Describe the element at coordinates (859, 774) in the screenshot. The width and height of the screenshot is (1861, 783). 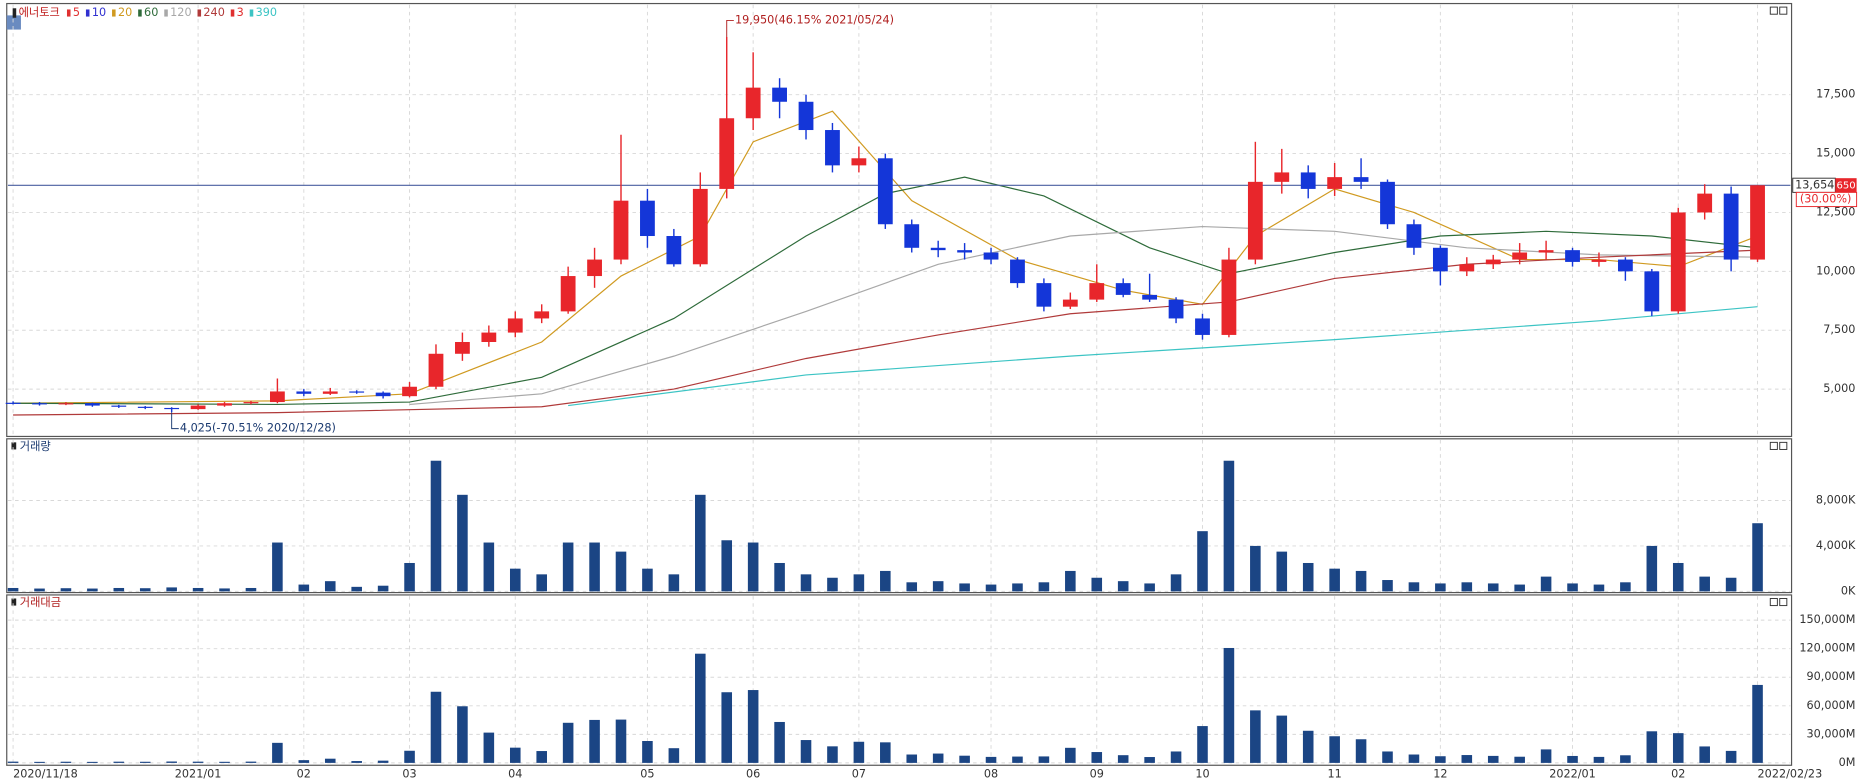
I see `x-tick-label: 07` at that location.